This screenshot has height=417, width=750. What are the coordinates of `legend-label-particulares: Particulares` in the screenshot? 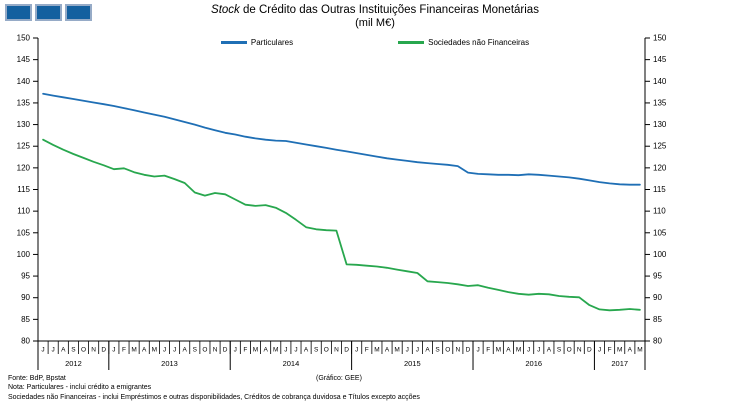 It's located at (272, 42).